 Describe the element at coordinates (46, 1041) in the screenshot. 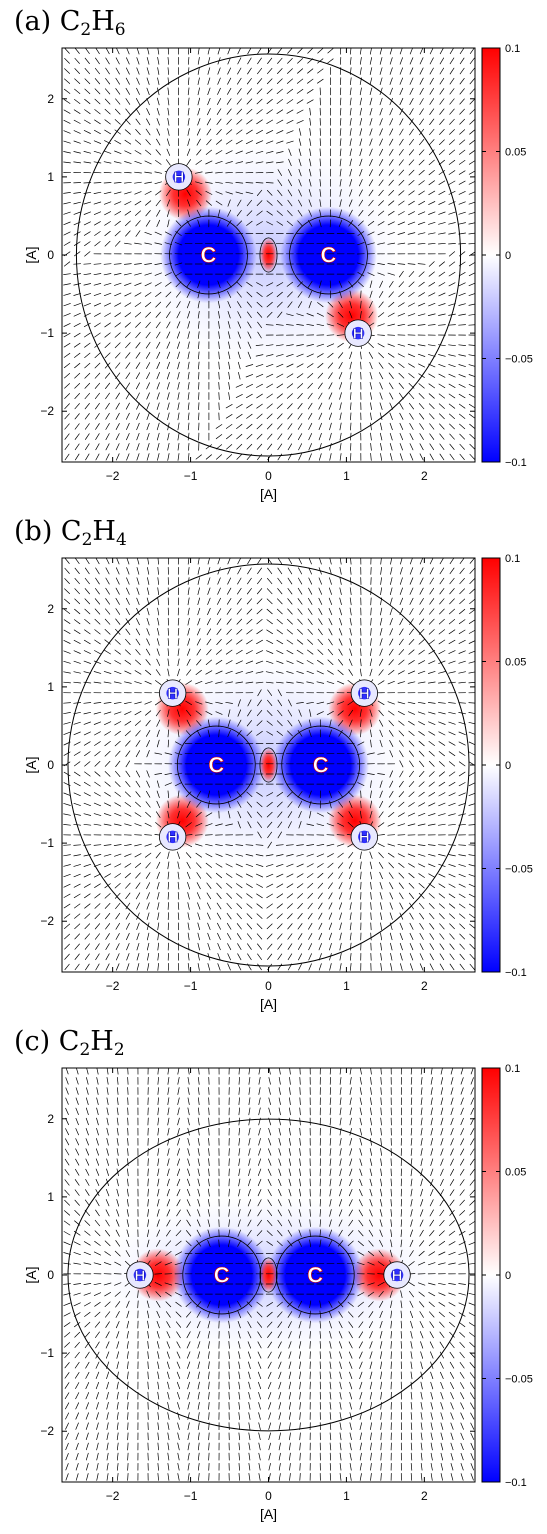

I see `panel-title-main: (c) C` at that location.